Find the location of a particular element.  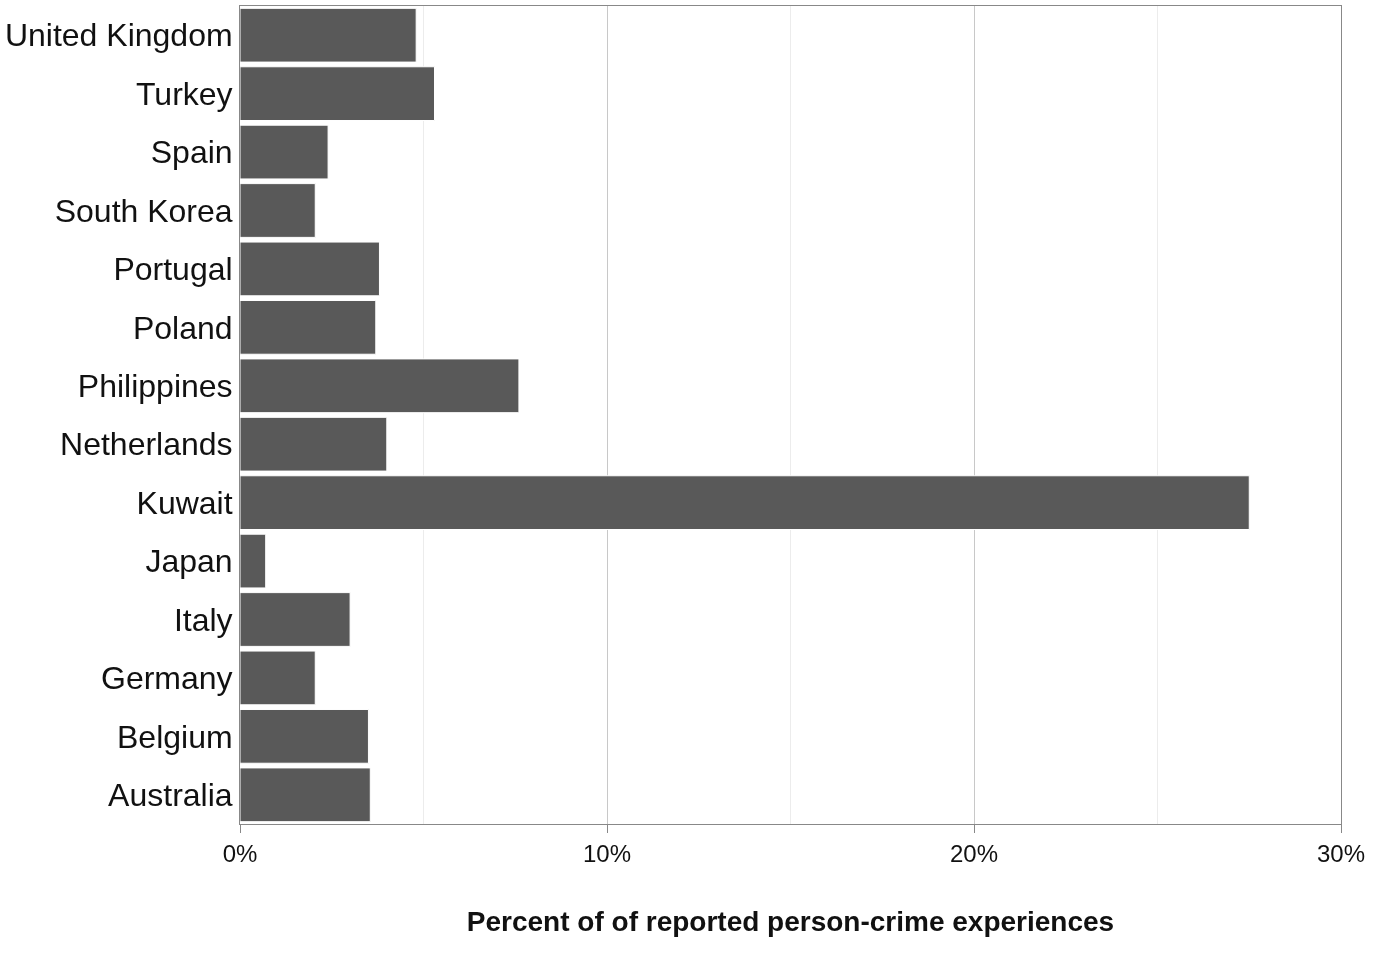

y-tick-label: Belgium is located at coordinates (174, 736).